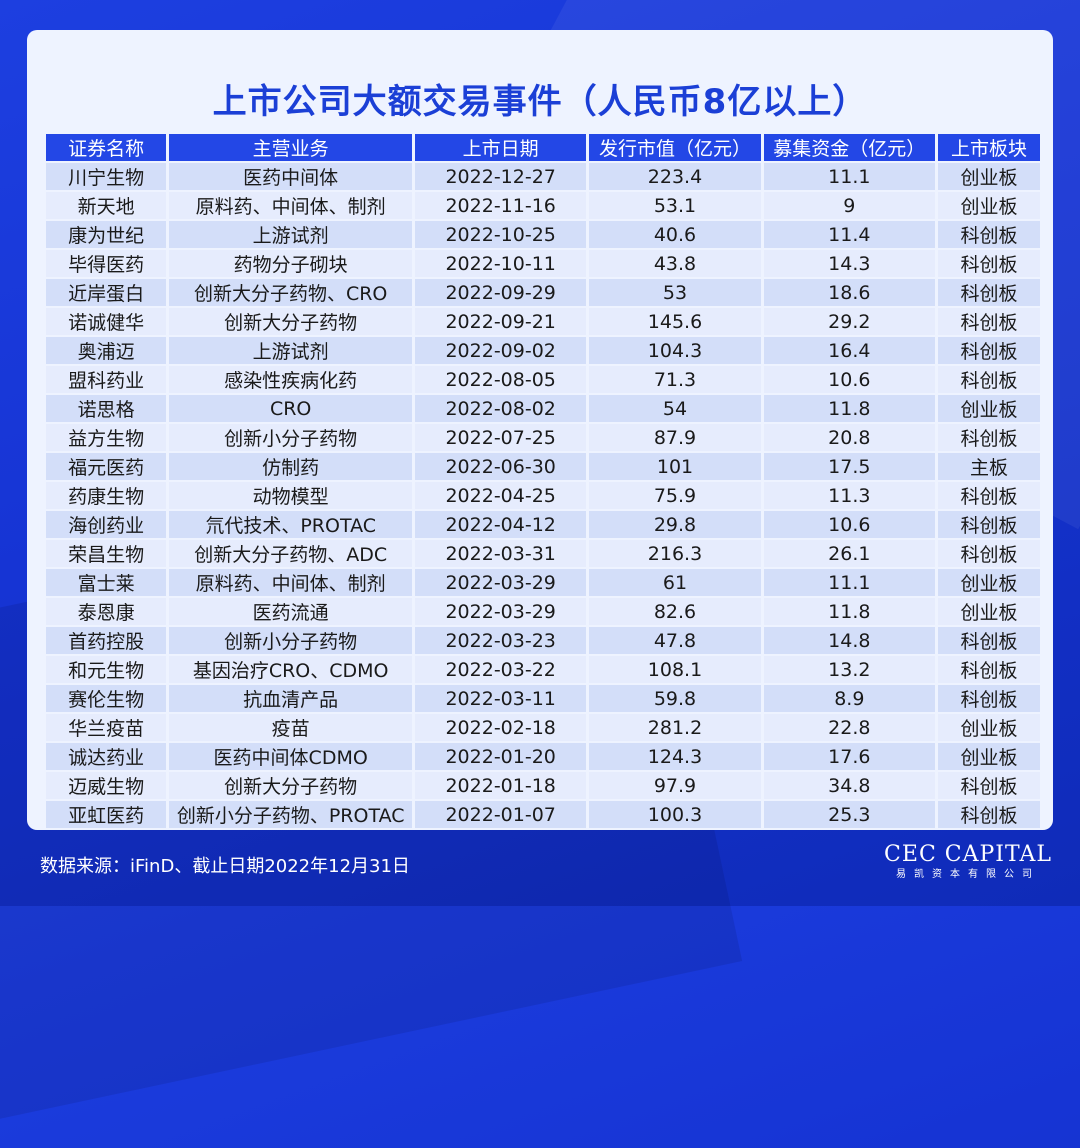  I want to click on column-header: 证券名称, so click(106, 147).